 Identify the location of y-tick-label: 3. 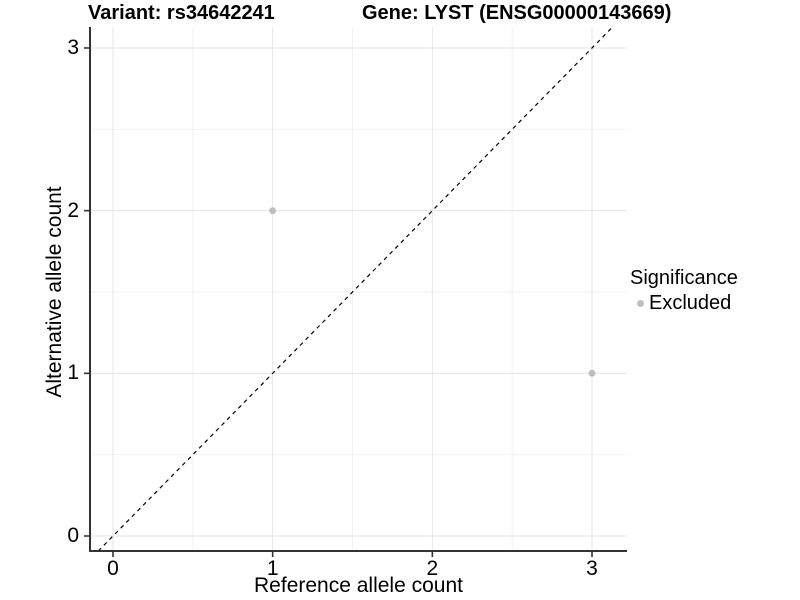
(73, 47).